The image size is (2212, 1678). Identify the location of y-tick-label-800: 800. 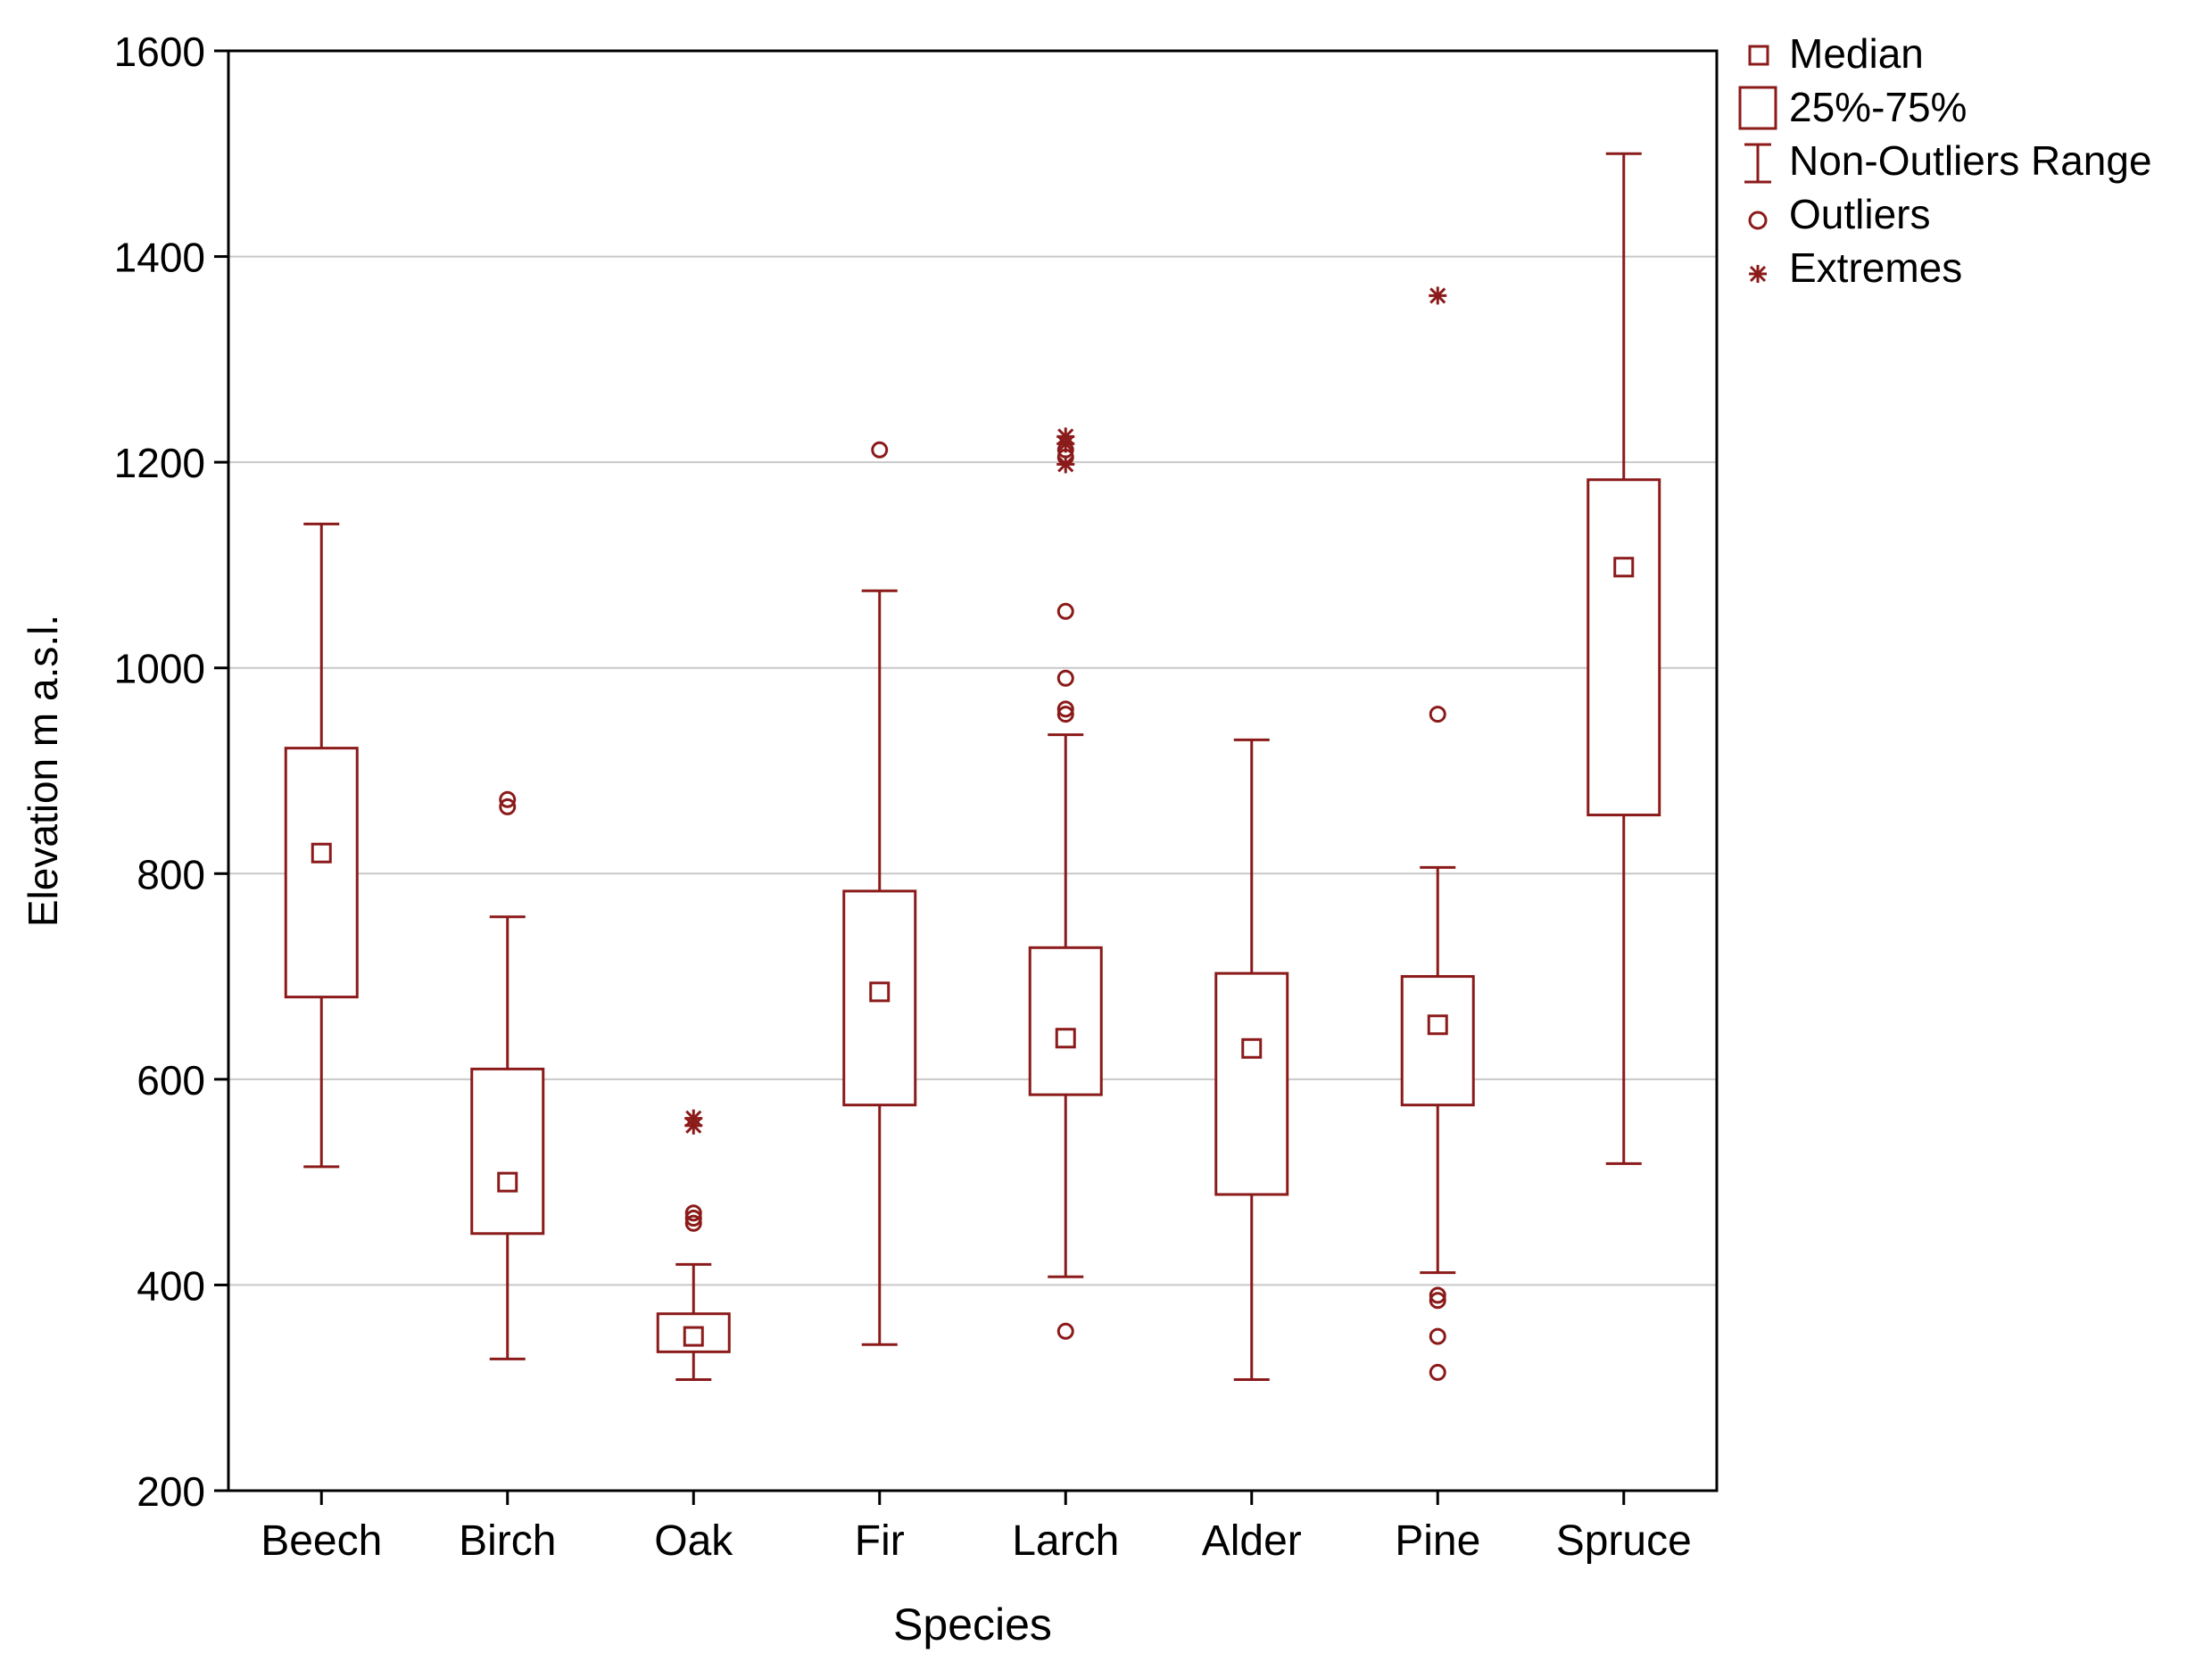
(171, 874).